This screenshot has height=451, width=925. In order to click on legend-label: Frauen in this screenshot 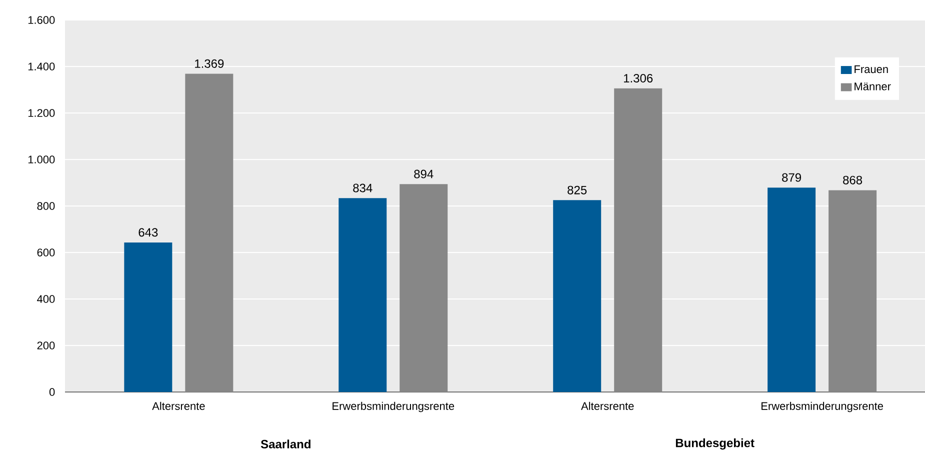, I will do `click(871, 69)`.